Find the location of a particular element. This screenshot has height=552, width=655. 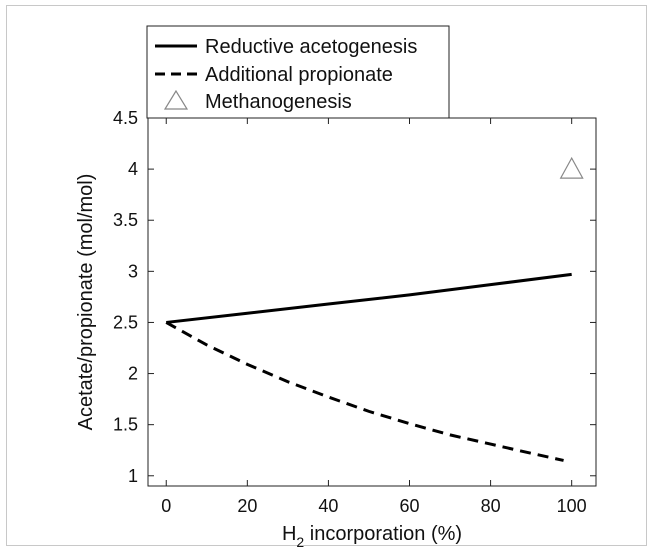

x-tick-label: 60 is located at coordinates (409, 506).